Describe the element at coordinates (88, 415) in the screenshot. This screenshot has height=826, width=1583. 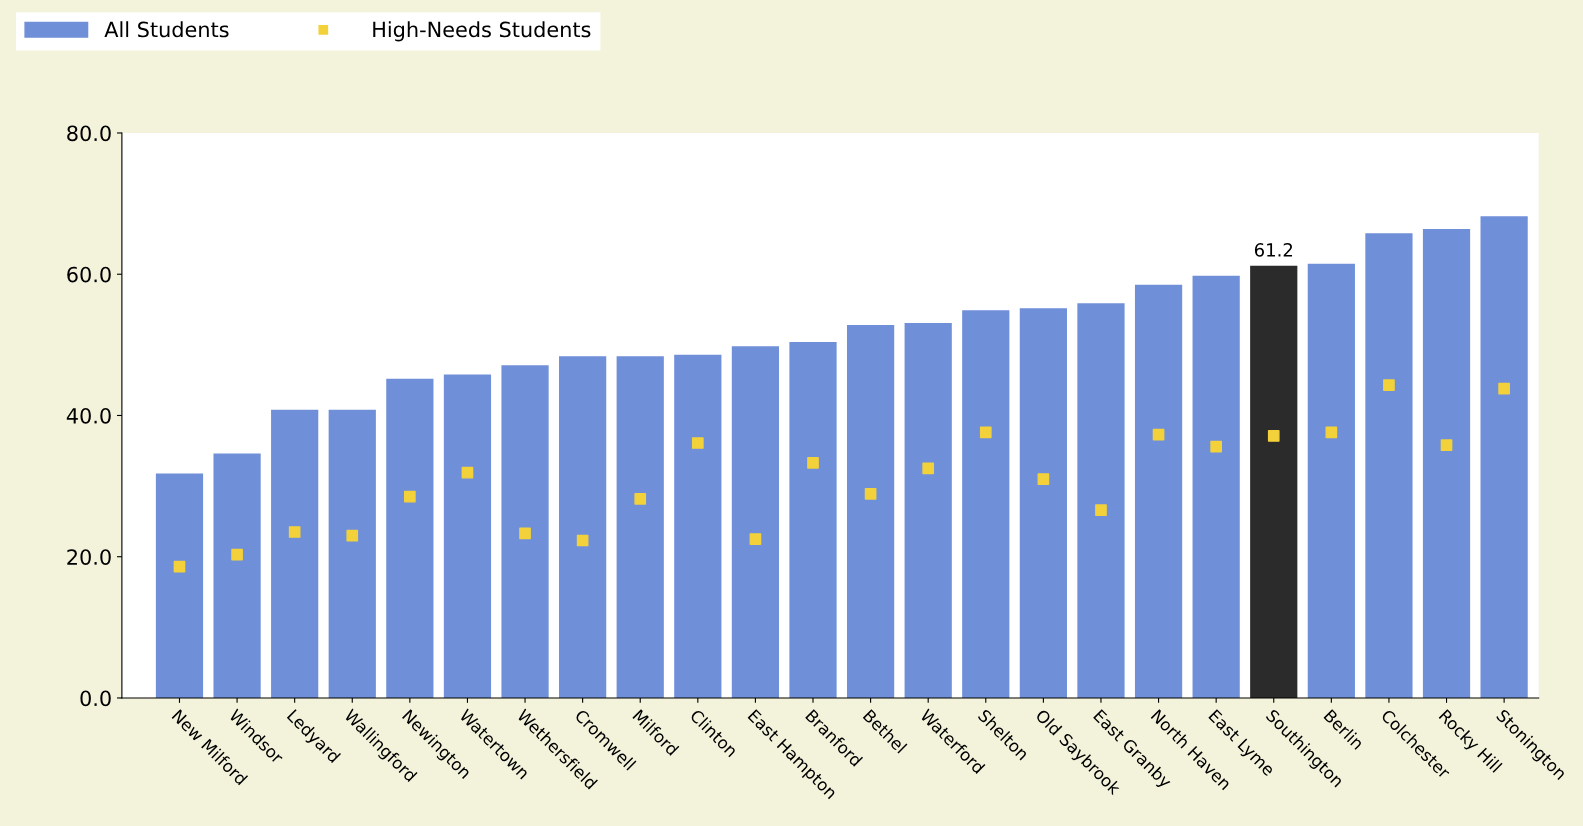
I see `text: 40.0` at that location.